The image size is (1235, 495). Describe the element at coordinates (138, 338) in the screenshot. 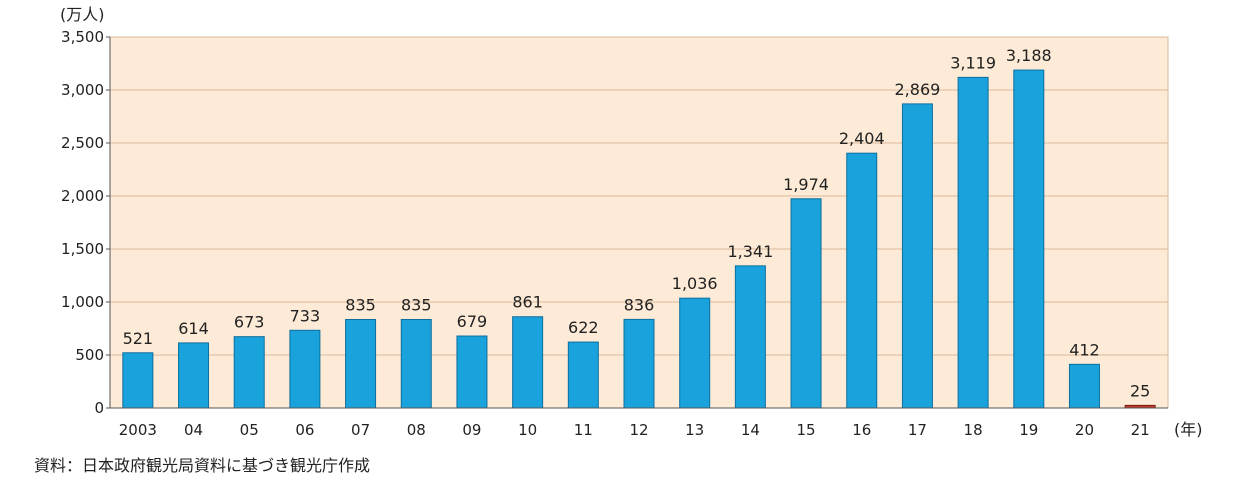

I see `data-label: 521` at that location.